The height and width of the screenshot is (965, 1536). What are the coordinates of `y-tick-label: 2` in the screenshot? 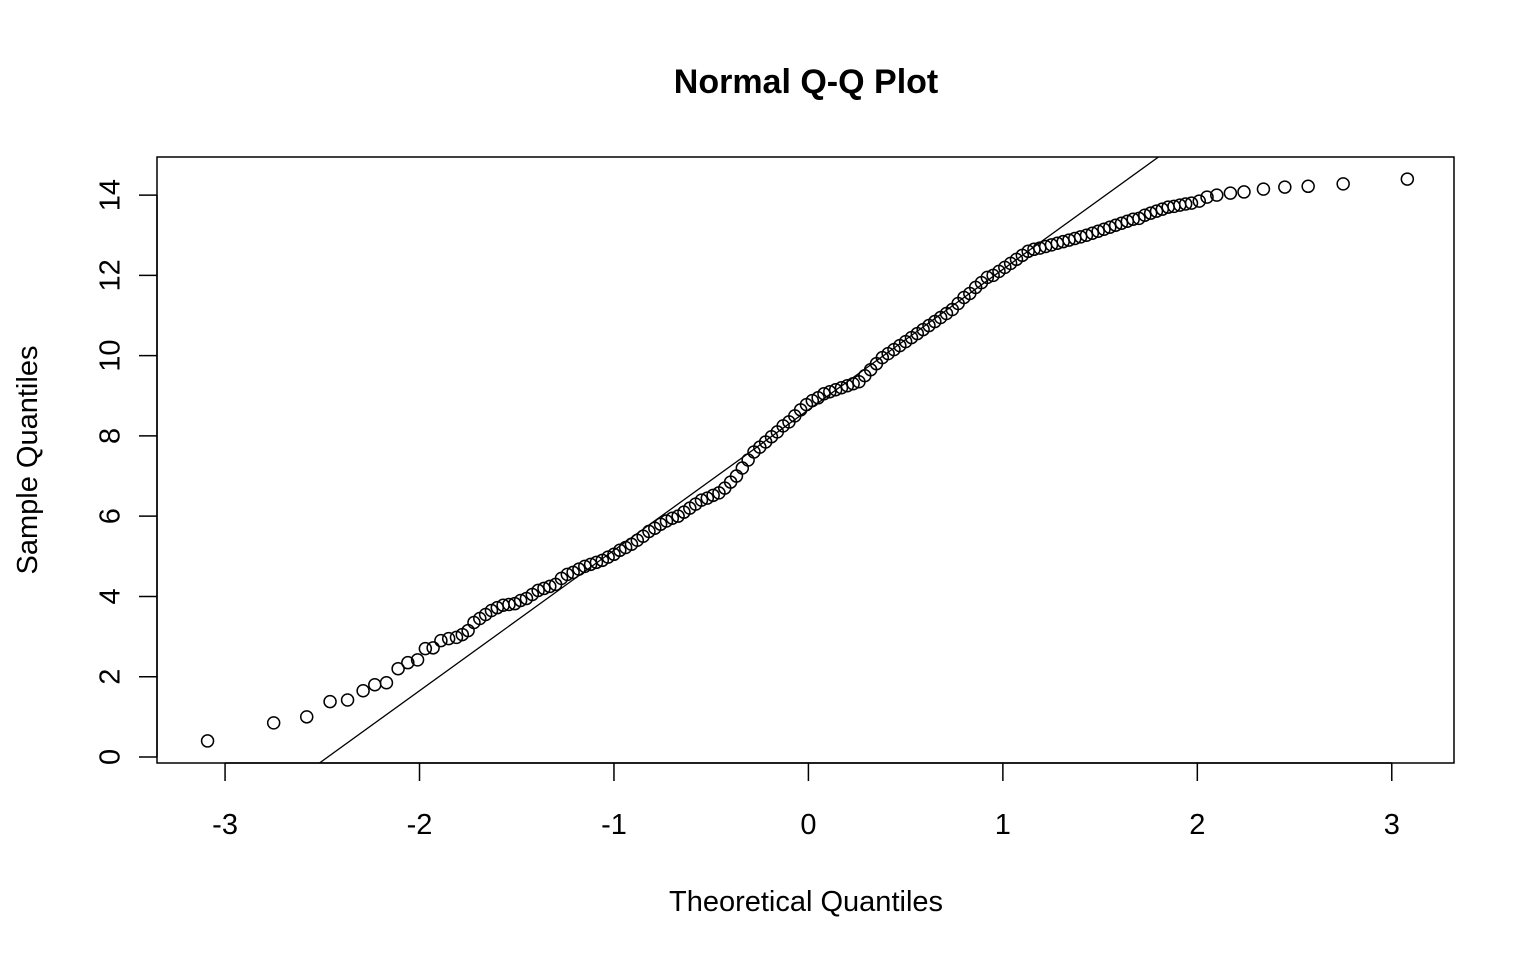 It's located at (111, 677).